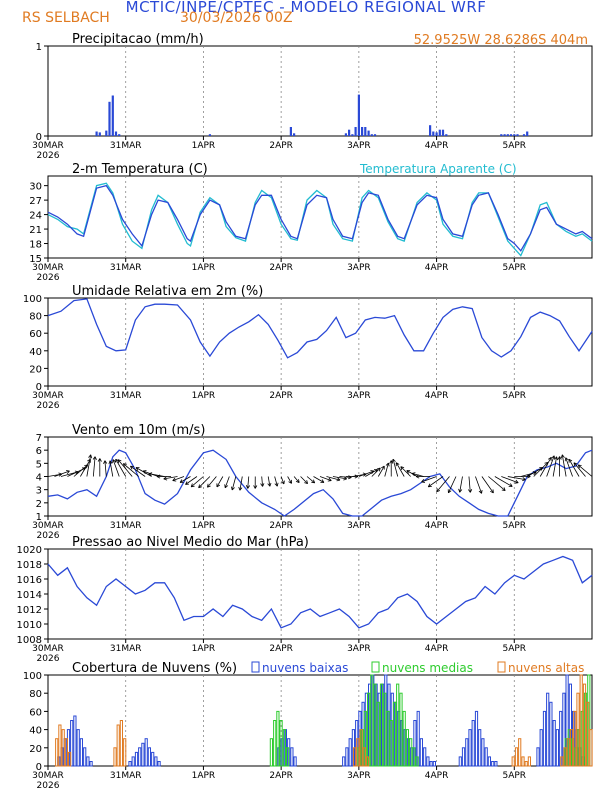 Image resolution: width=612 pixels, height=792 pixels. Describe the element at coordinates (35, 334) in the screenshot. I see `y-tick-label: 60` at that location.